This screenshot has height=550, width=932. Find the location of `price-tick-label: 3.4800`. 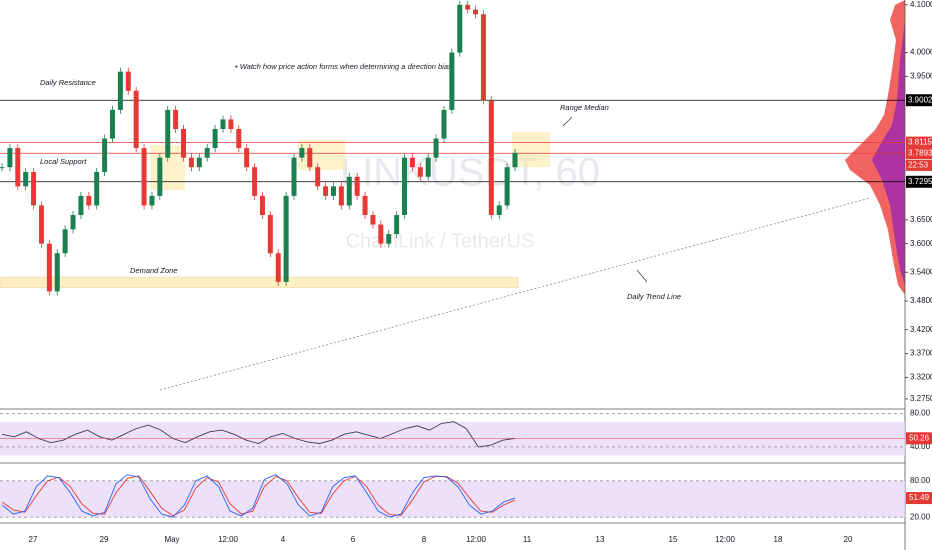

price-tick-label: 3.4800 is located at coordinates (921, 300).